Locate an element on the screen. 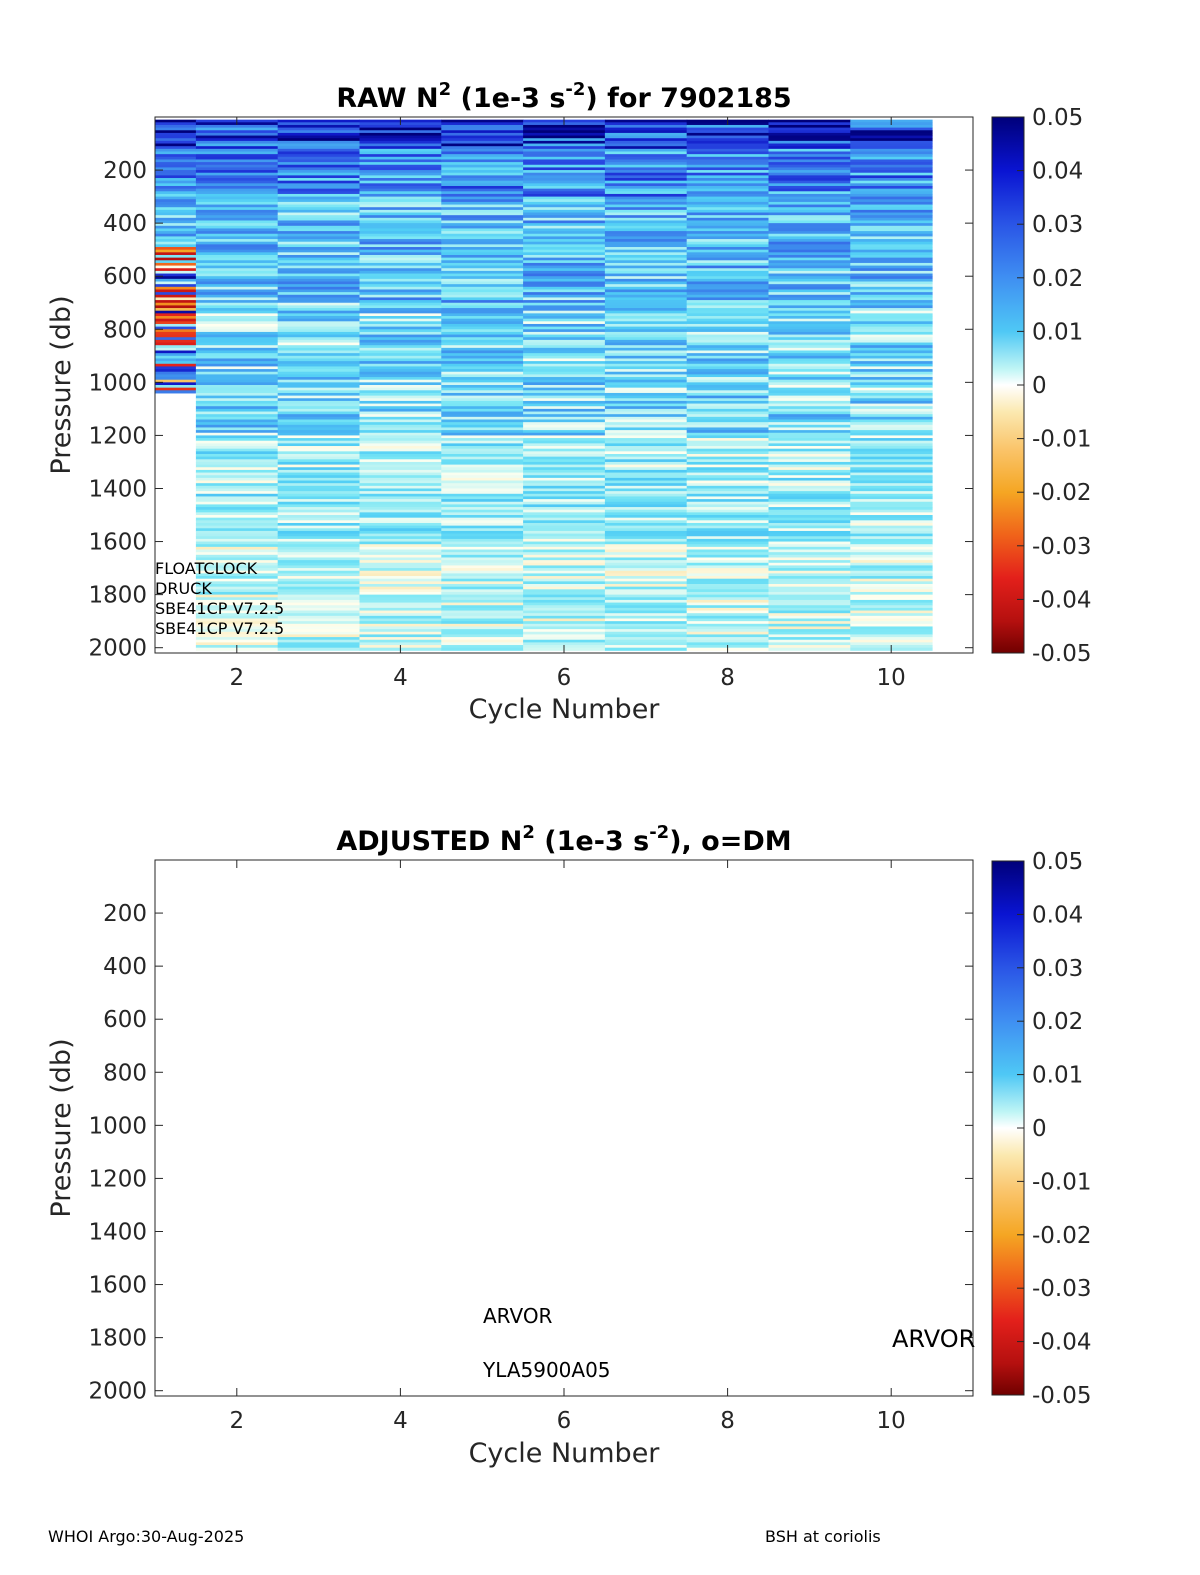  y-tick-label: 600 is located at coordinates (125, 277).